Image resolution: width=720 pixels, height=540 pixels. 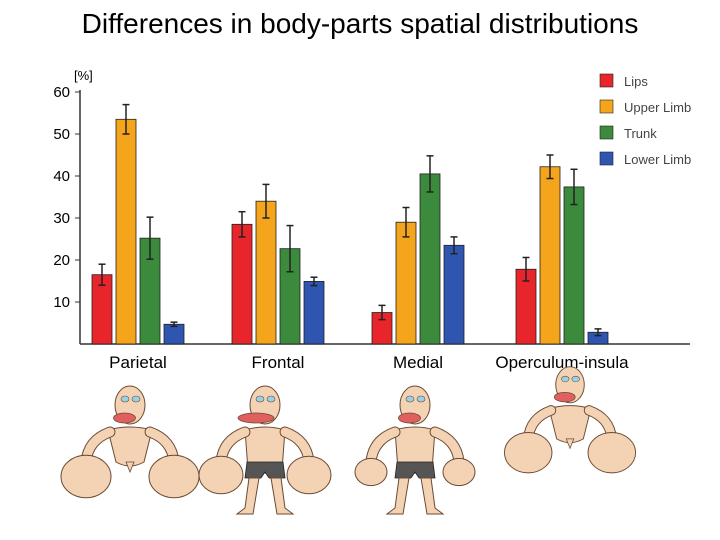 I want to click on bar-lips, so click(x=242, y=284).